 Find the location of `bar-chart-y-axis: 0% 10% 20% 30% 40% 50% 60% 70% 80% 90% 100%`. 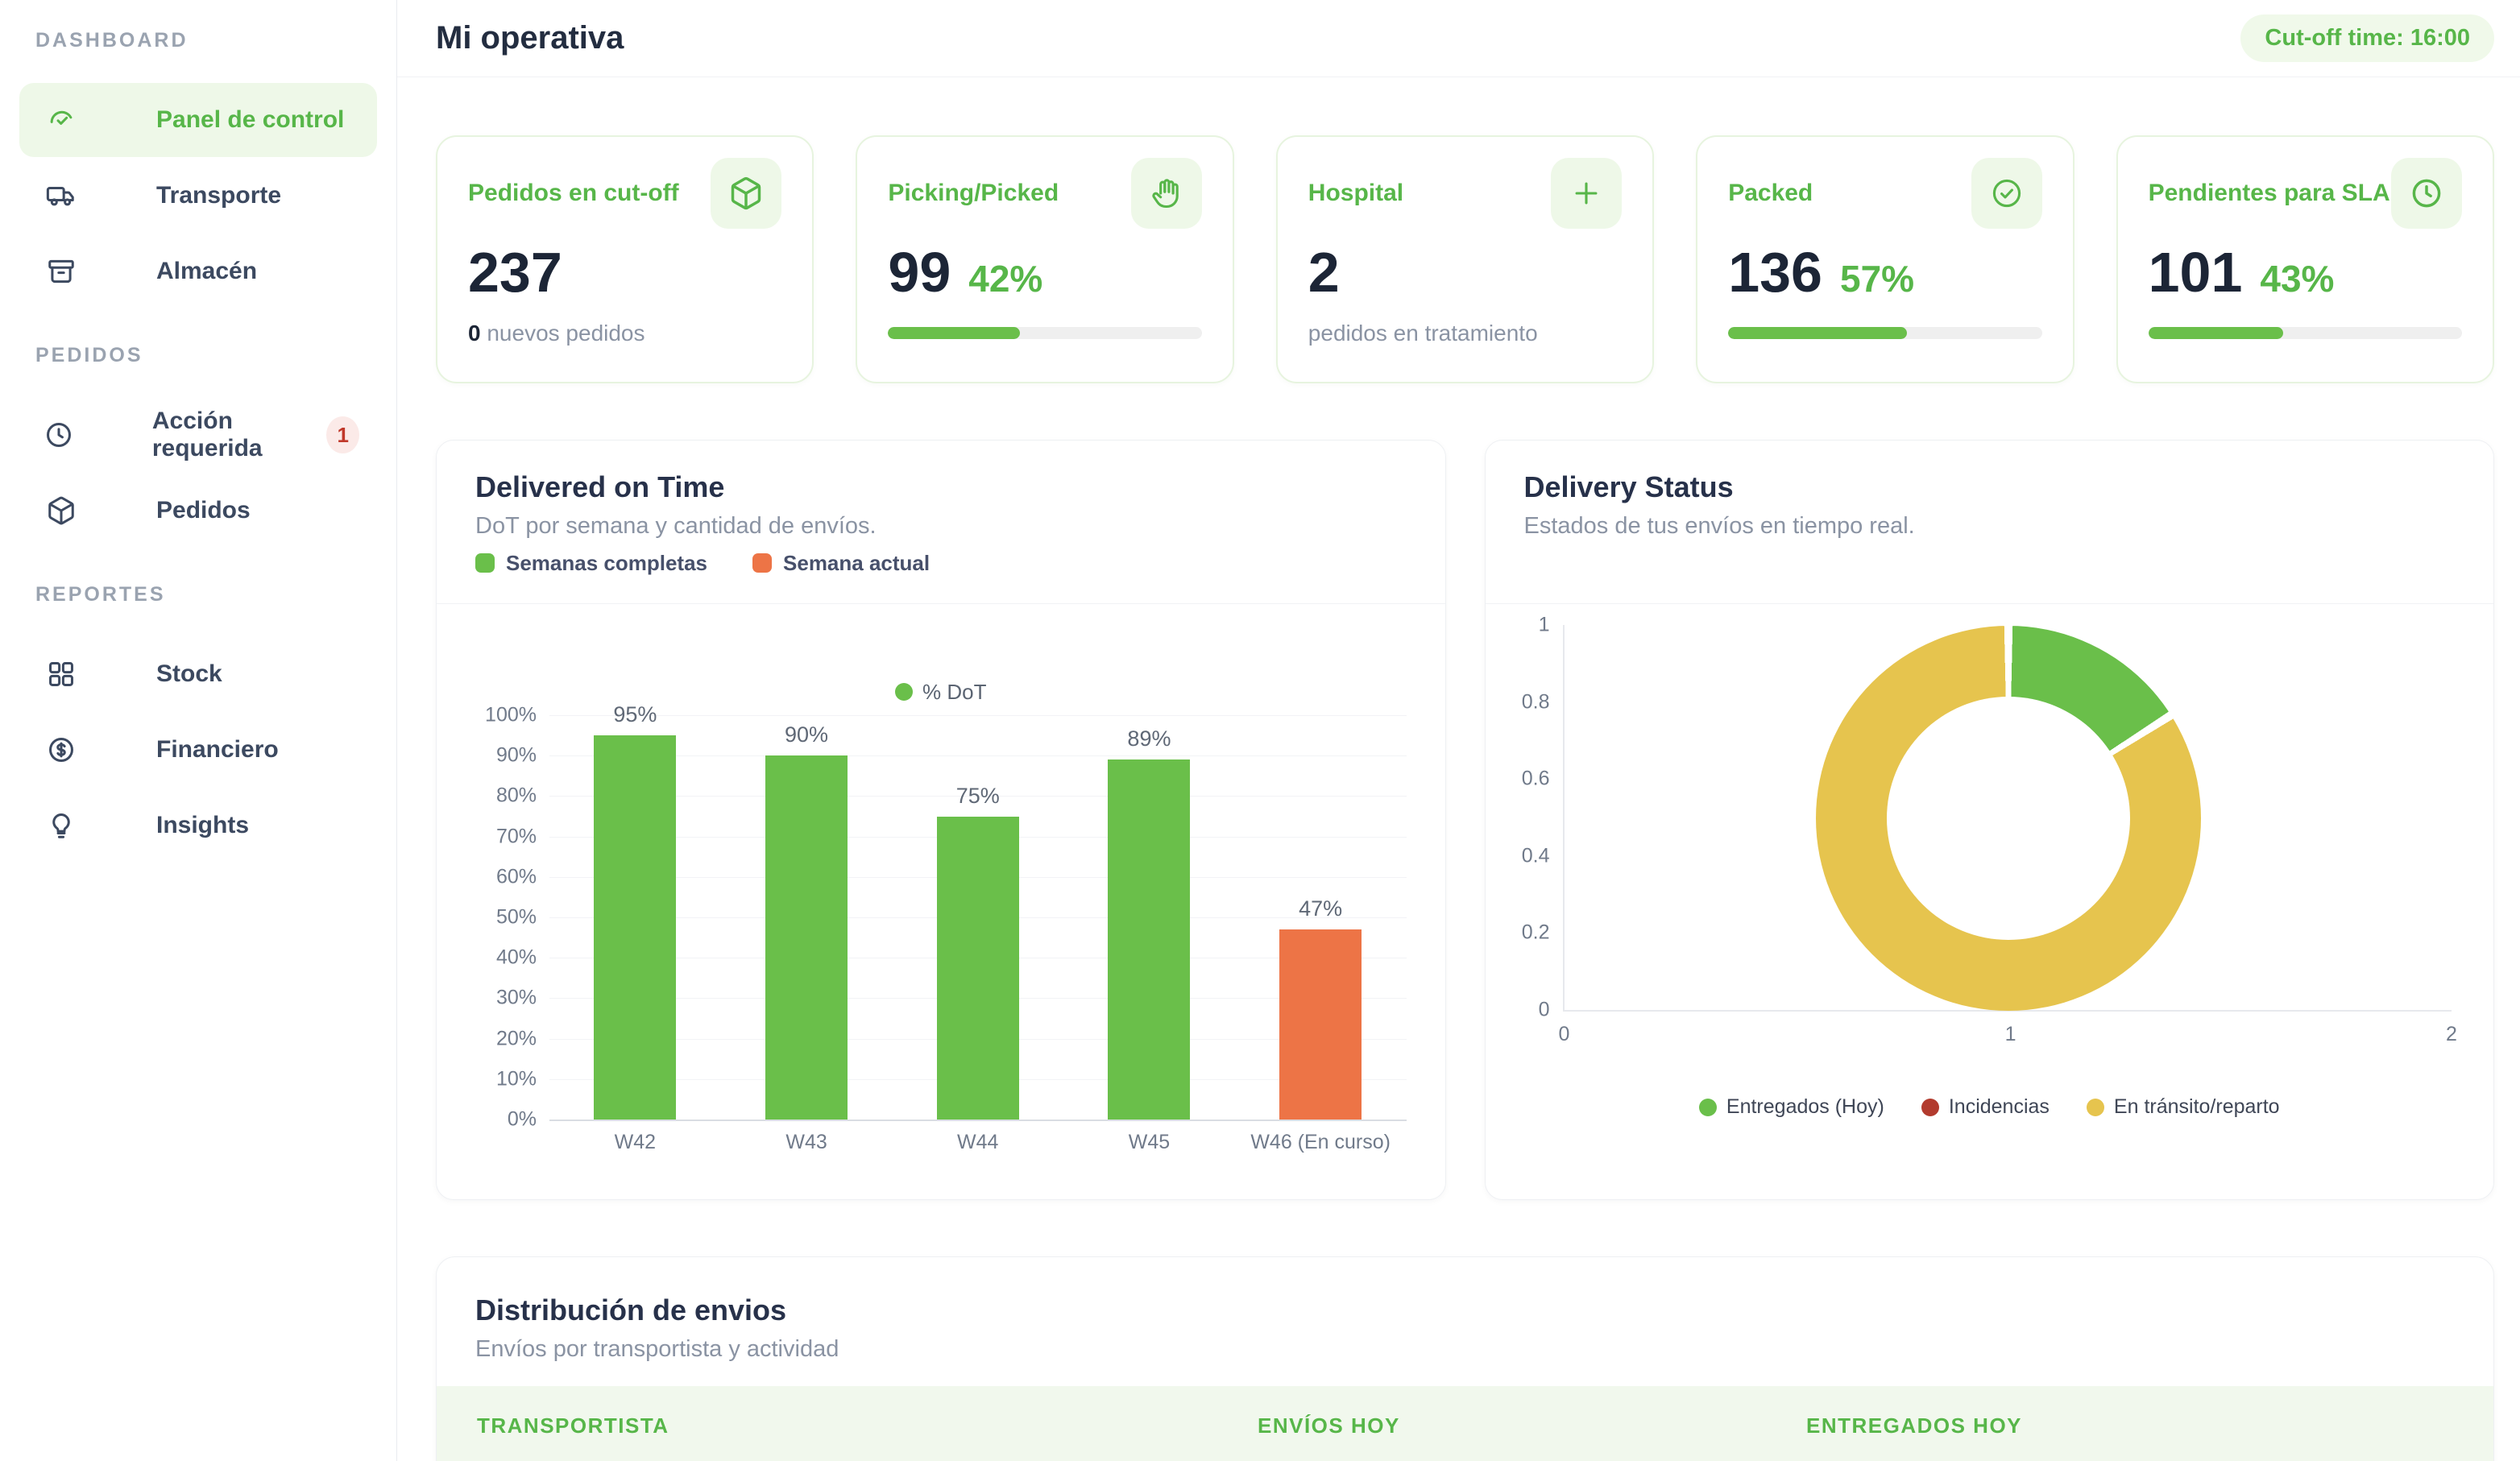

bar-chart-y-axis: 0% 10% 20% 30% 40% 50% 60% 70% 80% 90% 100% is located at coordinates (506, 917).